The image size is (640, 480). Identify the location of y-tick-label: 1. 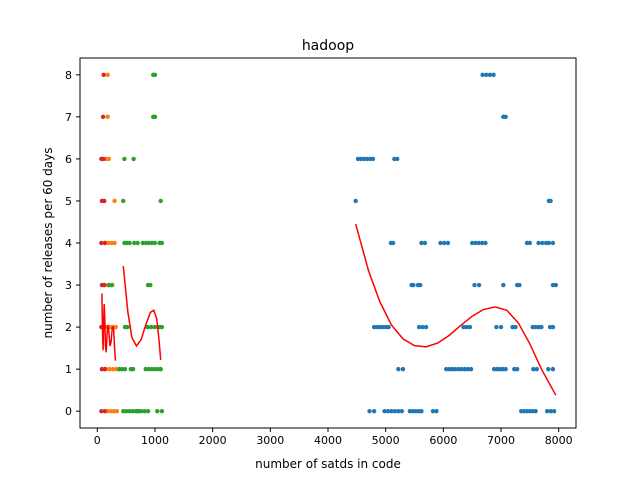
(68, 369).